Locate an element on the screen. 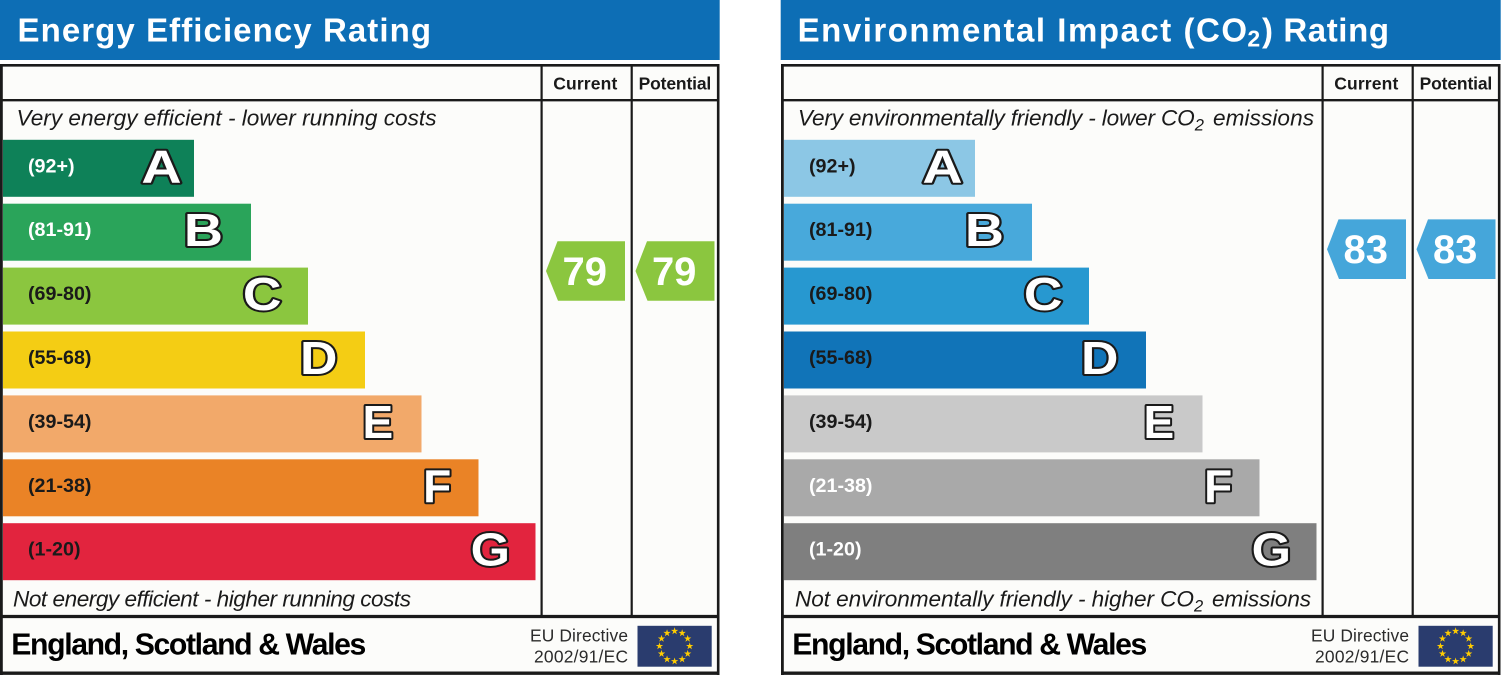 The height and width of the screenshot is (675, 1501). svg-text: Environmental Impact (CO is located at coordinates (1022, 30).